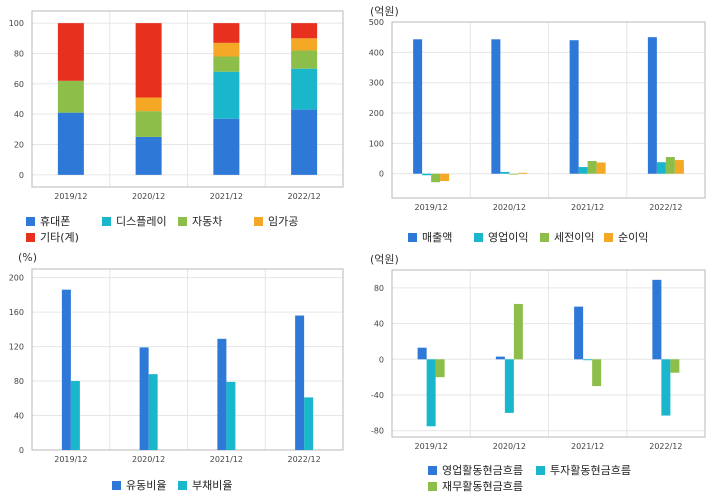 Image resolution: width=720 pixels, height=496 pixels. Describe the element at coordinates (548, 353) in the screenshot. I see `plot-frame` at that location.